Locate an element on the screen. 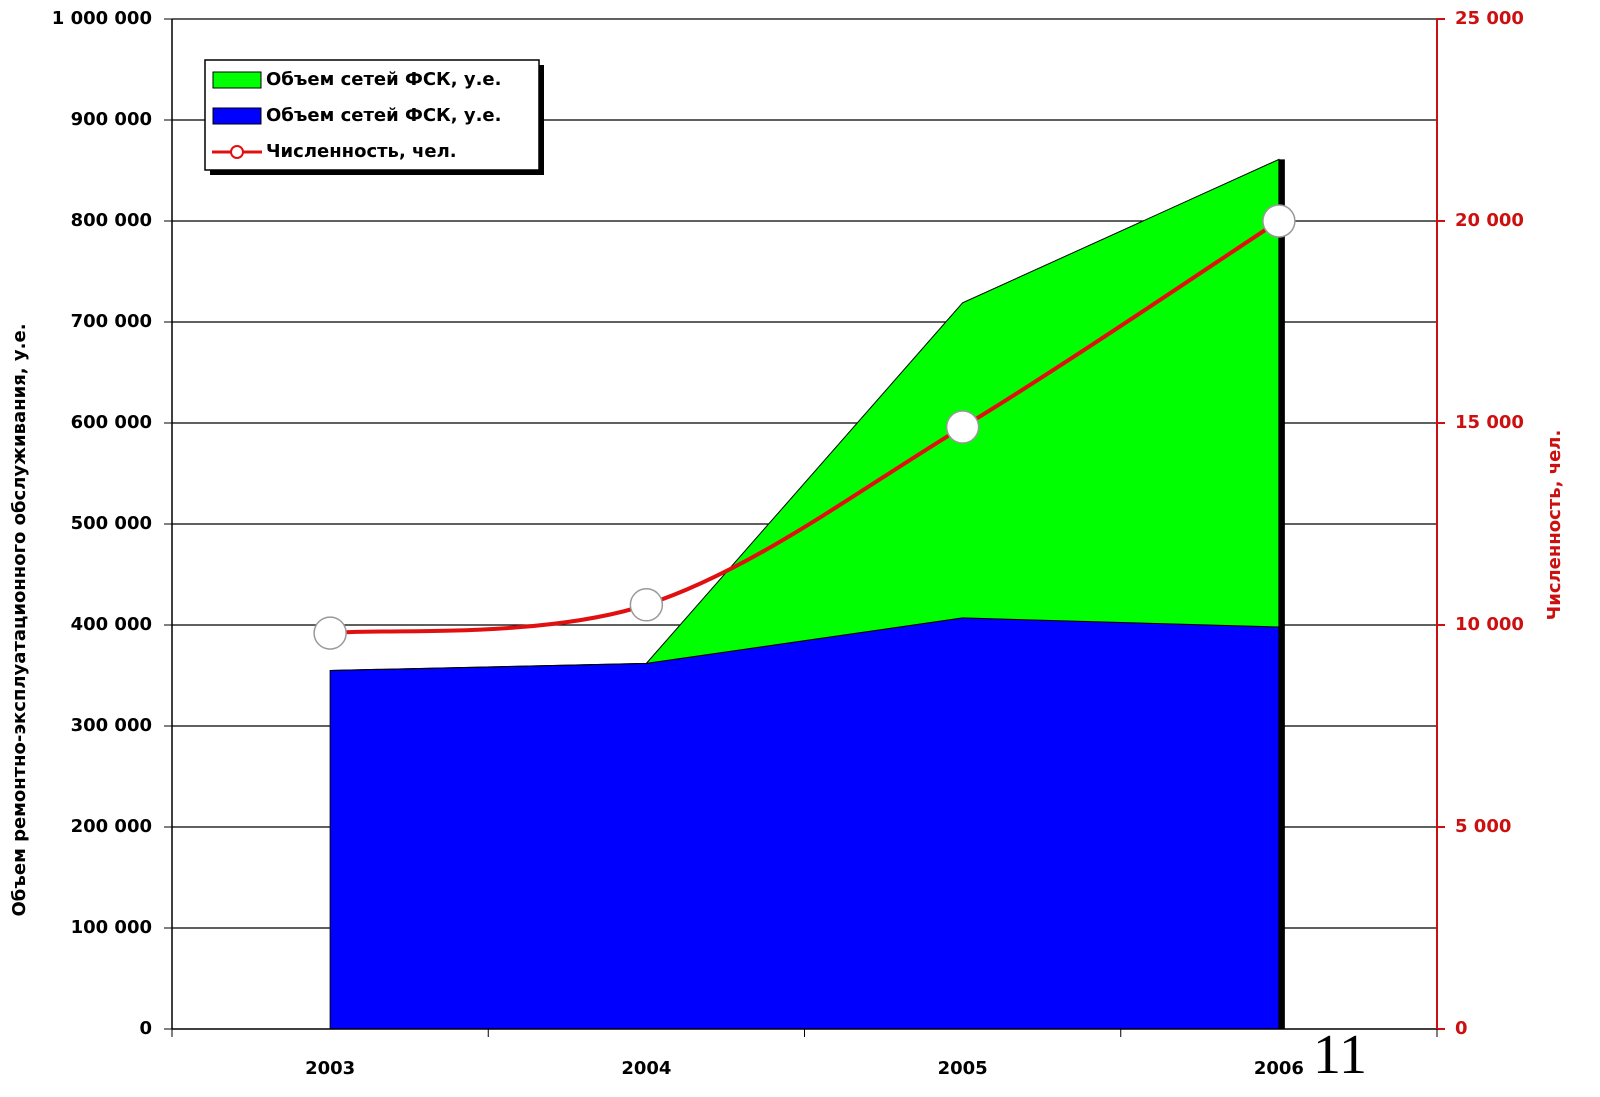  y-tick-label: 1 000 000 is located at coordinates (102, 18).